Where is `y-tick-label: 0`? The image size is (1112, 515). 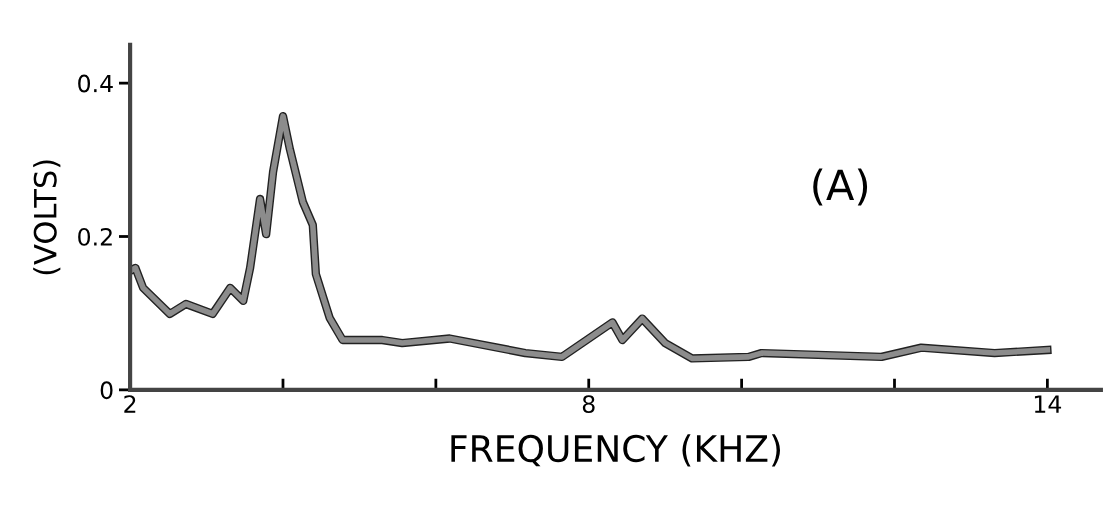
y-tick-label: 0 is located at coordinates (106, 390).